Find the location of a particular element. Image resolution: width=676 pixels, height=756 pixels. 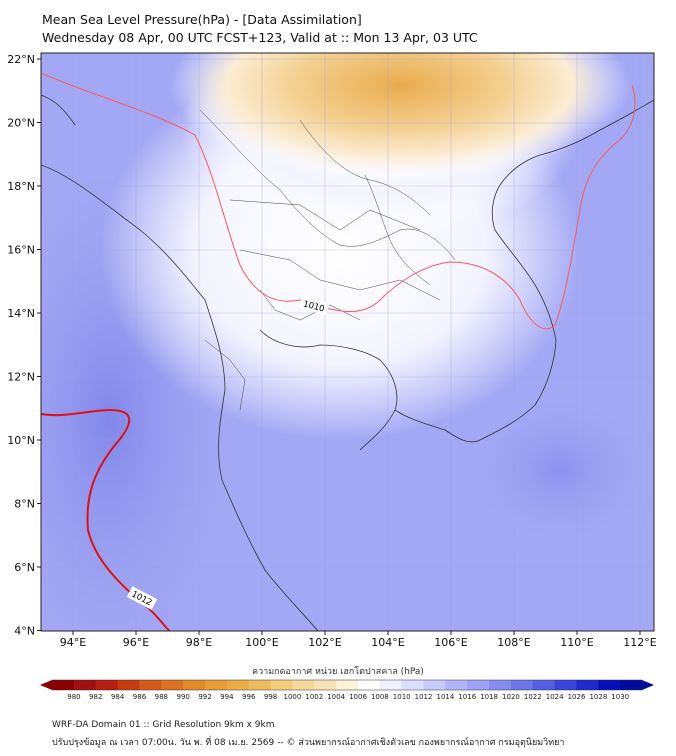

lat-label: 16°N is located at coordinates (21, 250).